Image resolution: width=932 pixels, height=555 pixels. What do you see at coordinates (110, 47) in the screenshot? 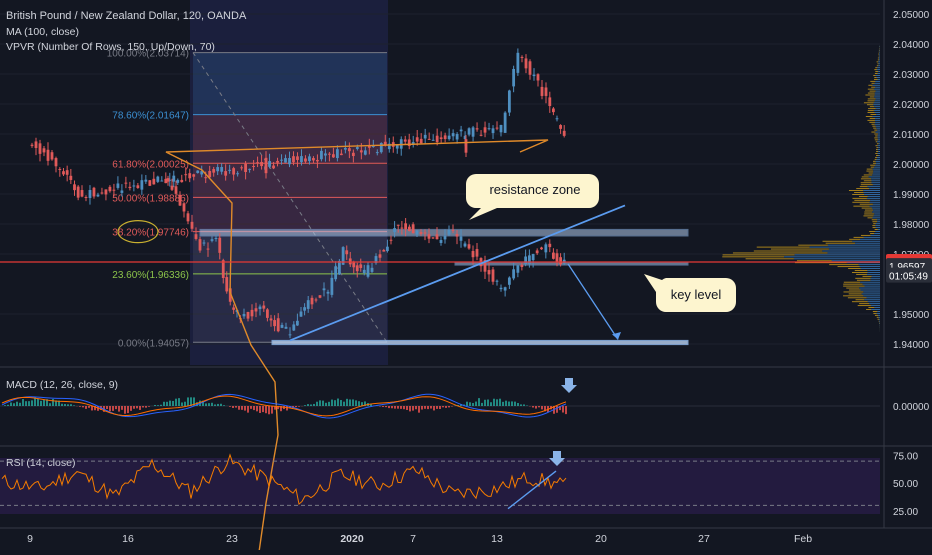
I see `indicator-vpvr-label: VPVR (Number Of Rows, 150, Up/Down, 70)` at bounding box center [110, 47].